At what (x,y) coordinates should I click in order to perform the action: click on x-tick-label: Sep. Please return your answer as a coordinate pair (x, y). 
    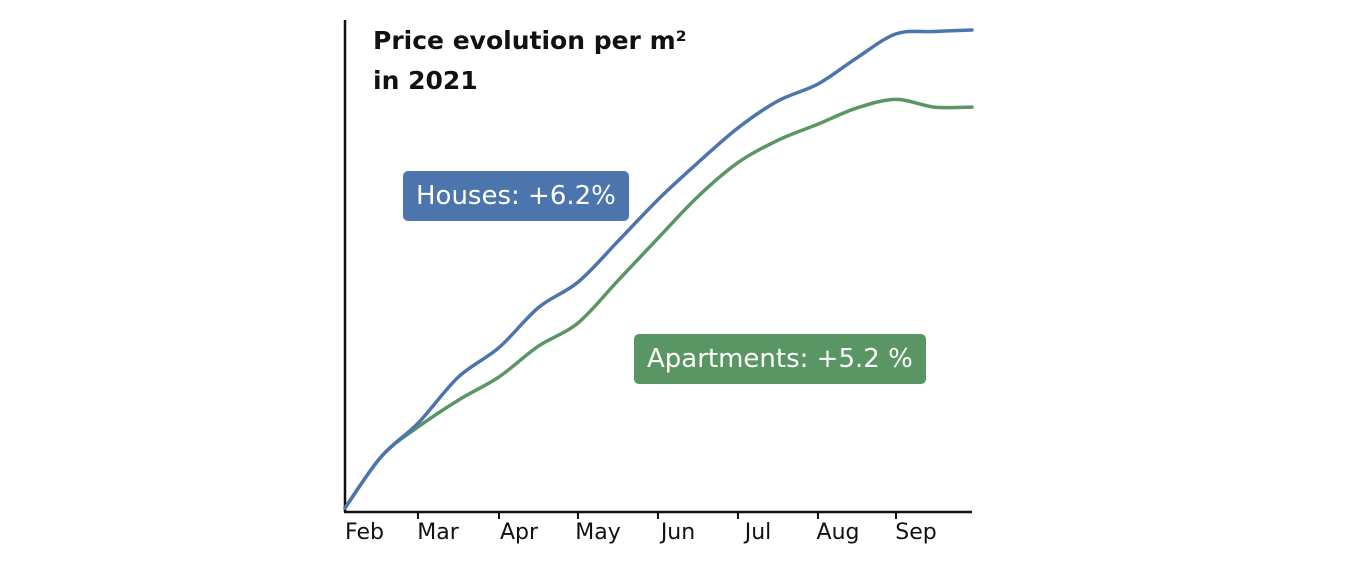
    Looking at the image, I should click on (915, 532).